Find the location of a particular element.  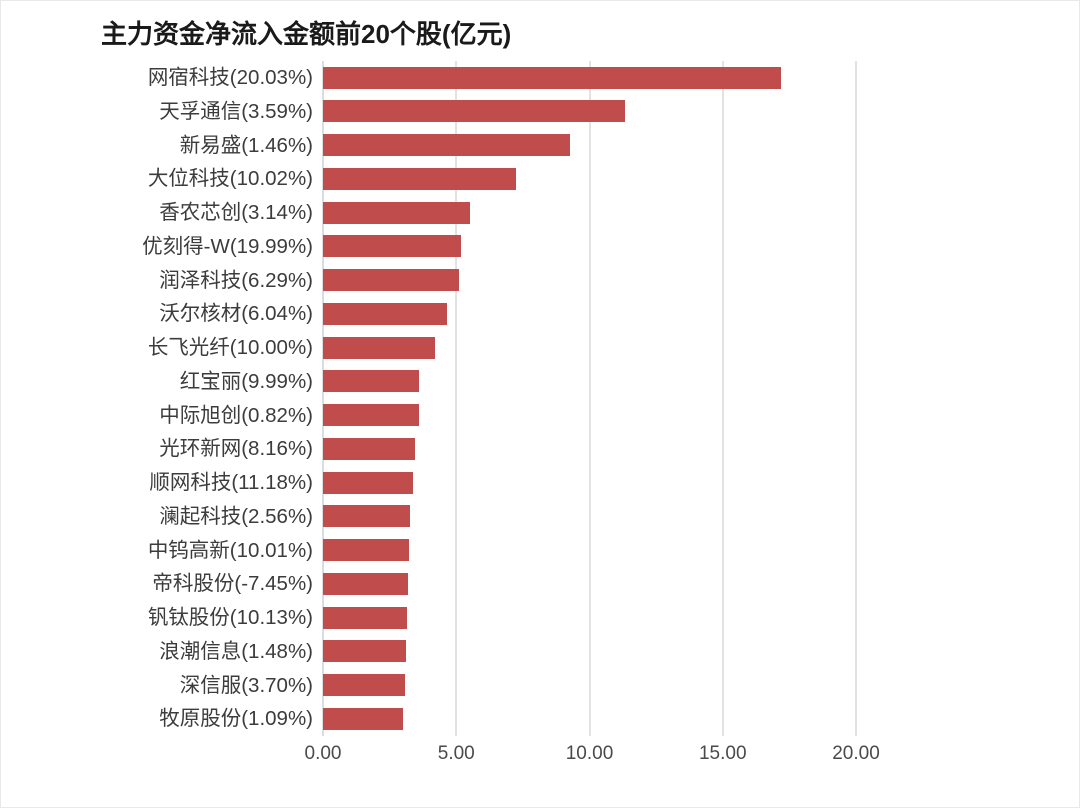

category-label: 网宿科技(20.03%) is located at coordinates (230, 77).